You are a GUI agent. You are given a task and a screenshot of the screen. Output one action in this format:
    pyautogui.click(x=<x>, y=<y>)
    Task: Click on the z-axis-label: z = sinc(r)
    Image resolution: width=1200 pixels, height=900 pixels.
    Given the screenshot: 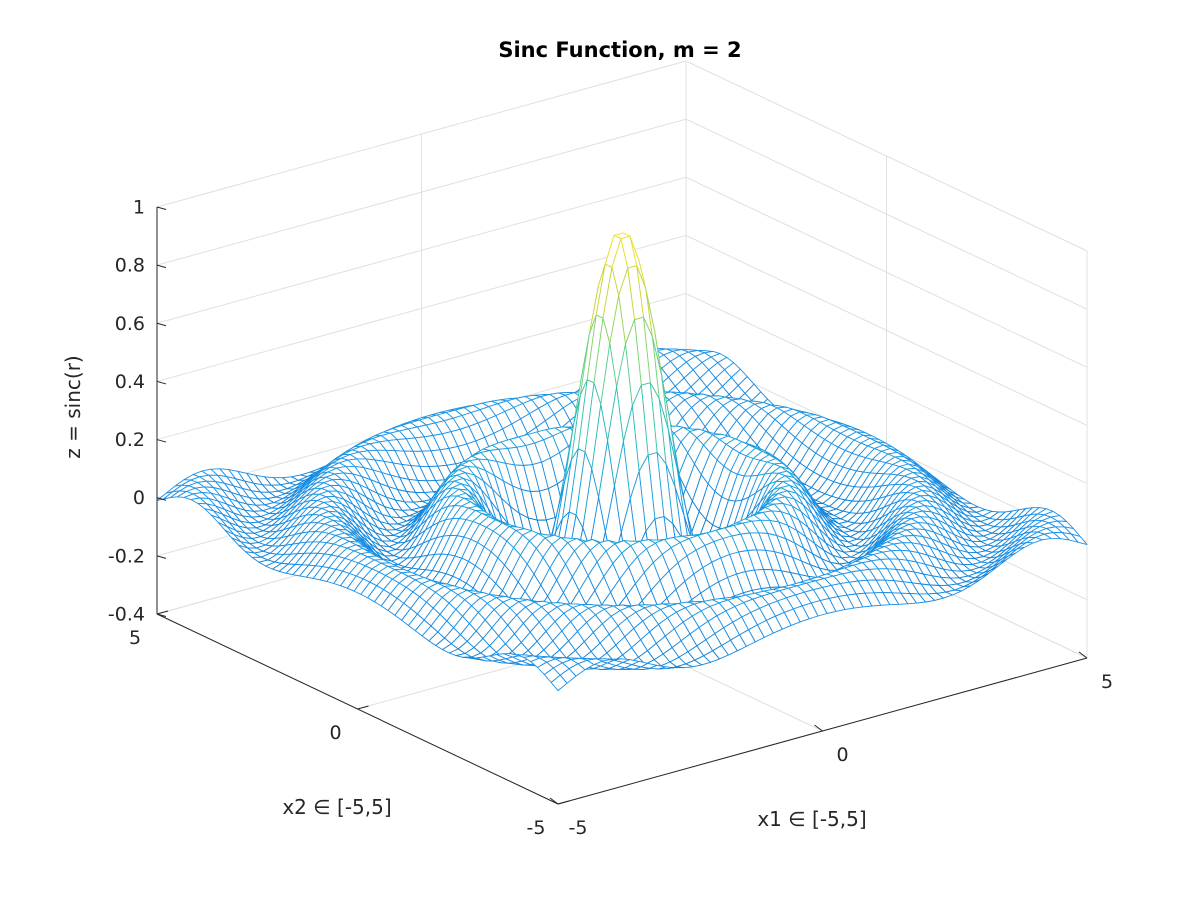 What is the action you would take?
    pyautogui.click(x=73, y=406)
    